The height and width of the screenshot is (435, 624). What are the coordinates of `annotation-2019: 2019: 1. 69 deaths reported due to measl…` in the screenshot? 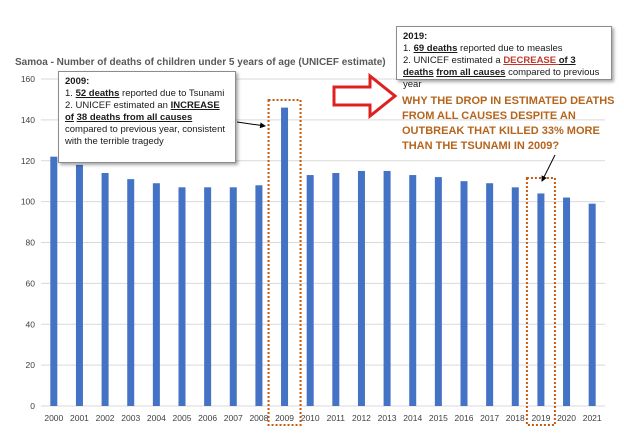 It's located at (504, 58).